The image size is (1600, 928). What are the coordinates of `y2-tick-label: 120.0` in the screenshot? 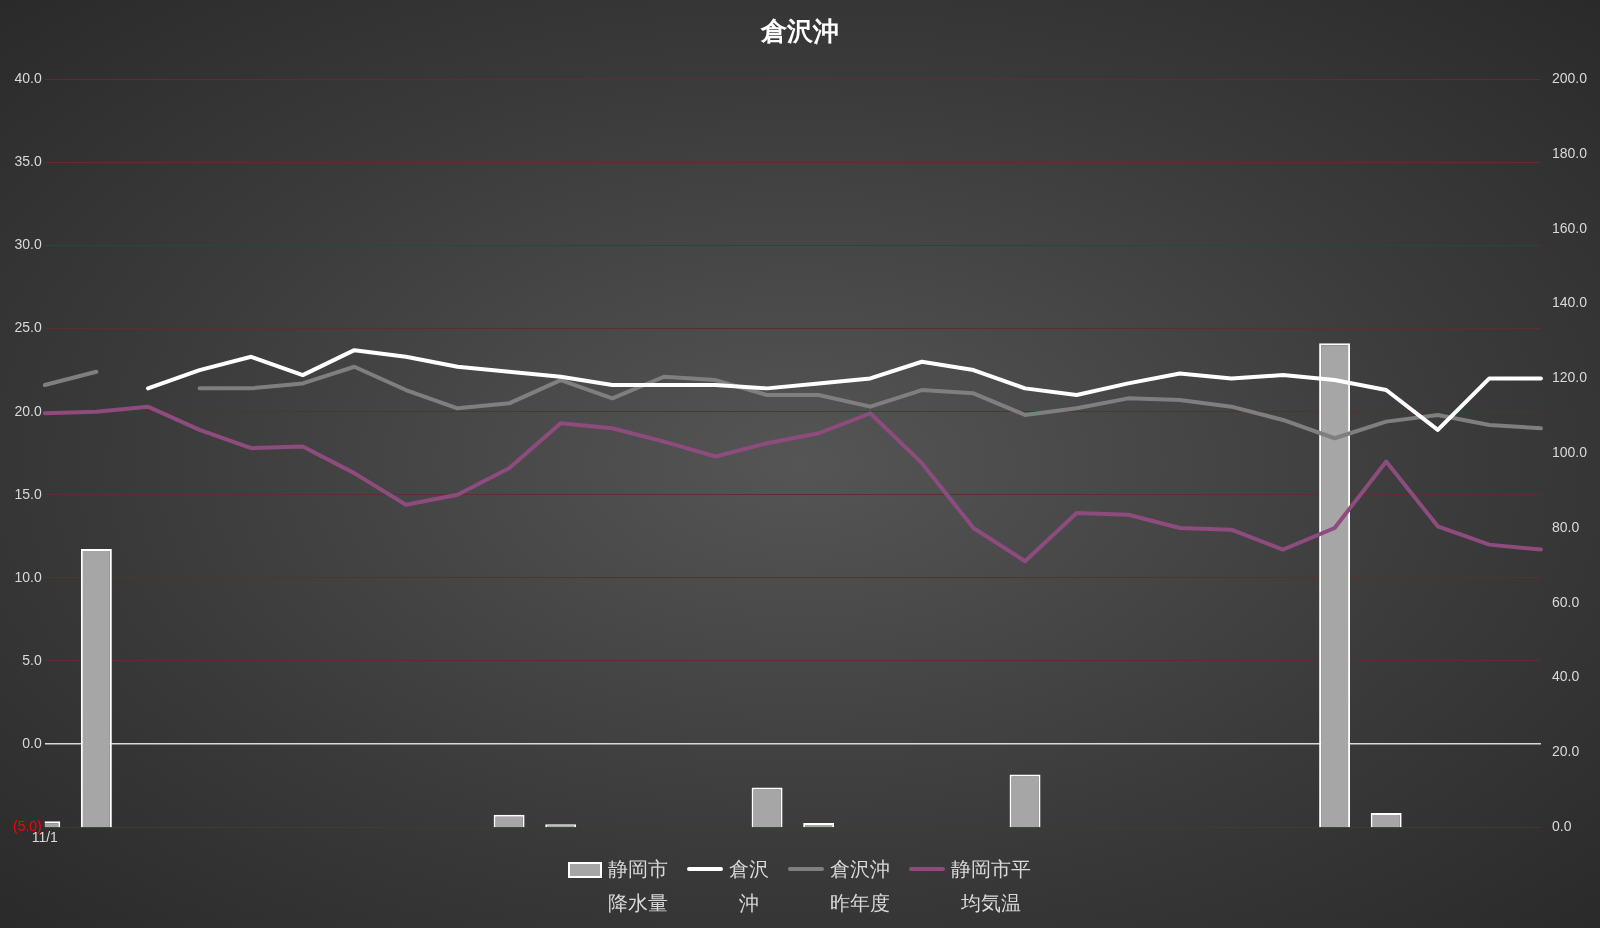 It's located at (1569, 377).